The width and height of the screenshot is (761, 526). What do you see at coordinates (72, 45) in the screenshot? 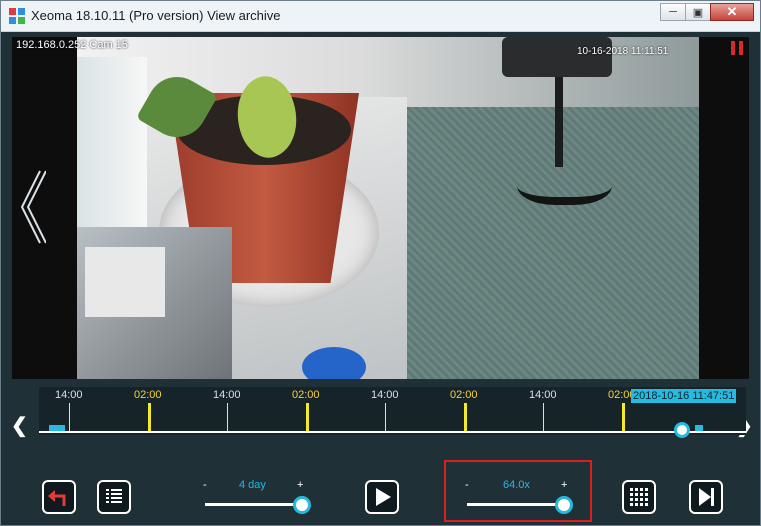
I see `camera-label: 192.168.0.252 Cam 15` at bounding box center [72, 45].